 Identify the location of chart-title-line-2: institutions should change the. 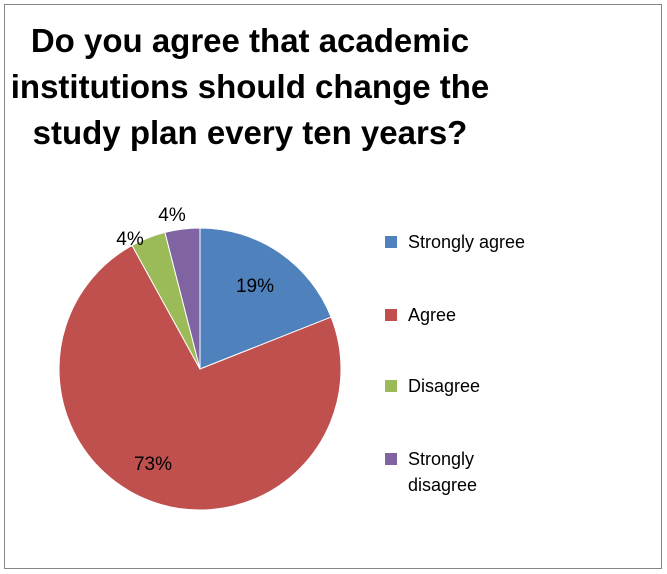
(250, 86).